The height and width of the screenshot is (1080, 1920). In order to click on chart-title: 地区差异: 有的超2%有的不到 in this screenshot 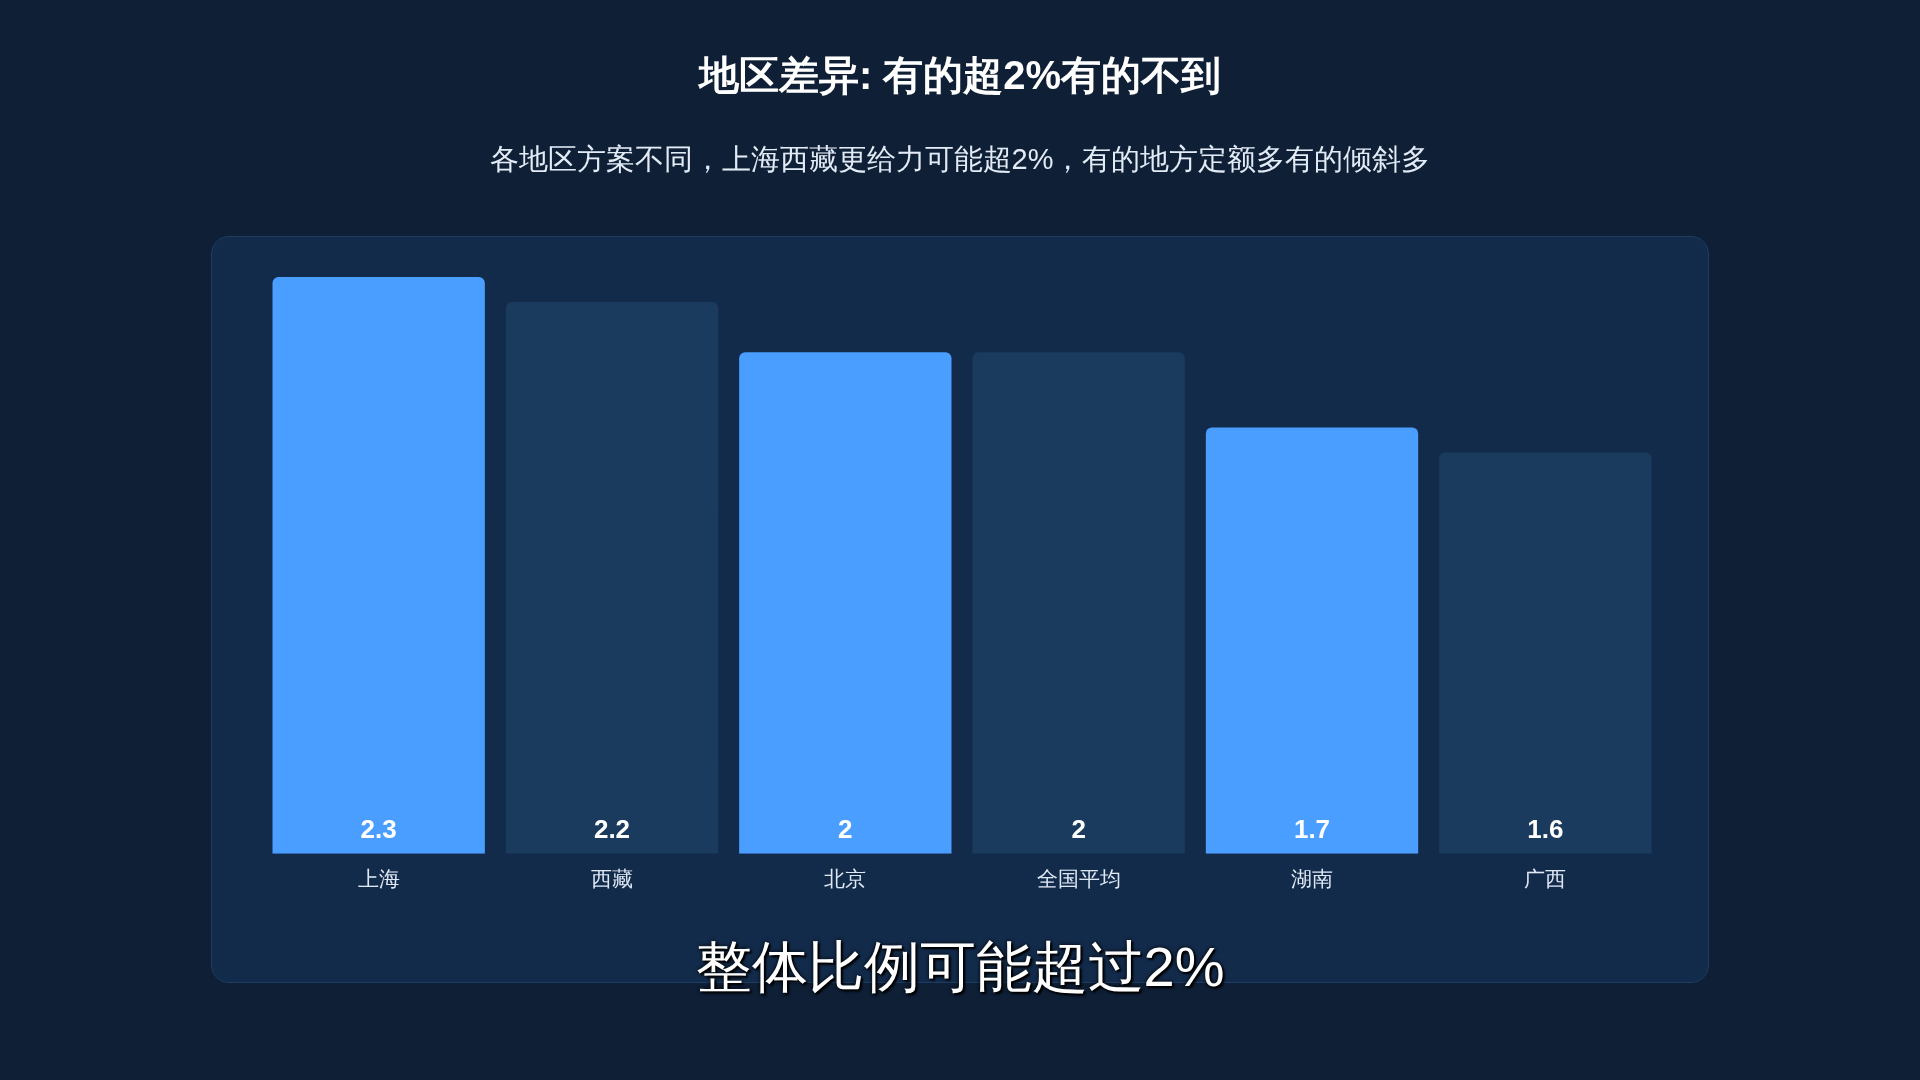, I will do `click(960, 75)`.